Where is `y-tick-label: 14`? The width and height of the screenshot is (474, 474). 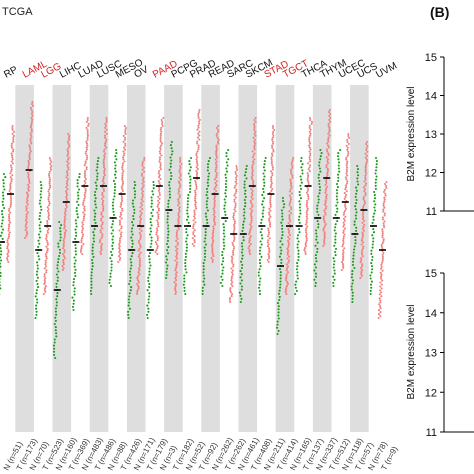
y-tick-label: 14 is located at coordinates (431, 314).